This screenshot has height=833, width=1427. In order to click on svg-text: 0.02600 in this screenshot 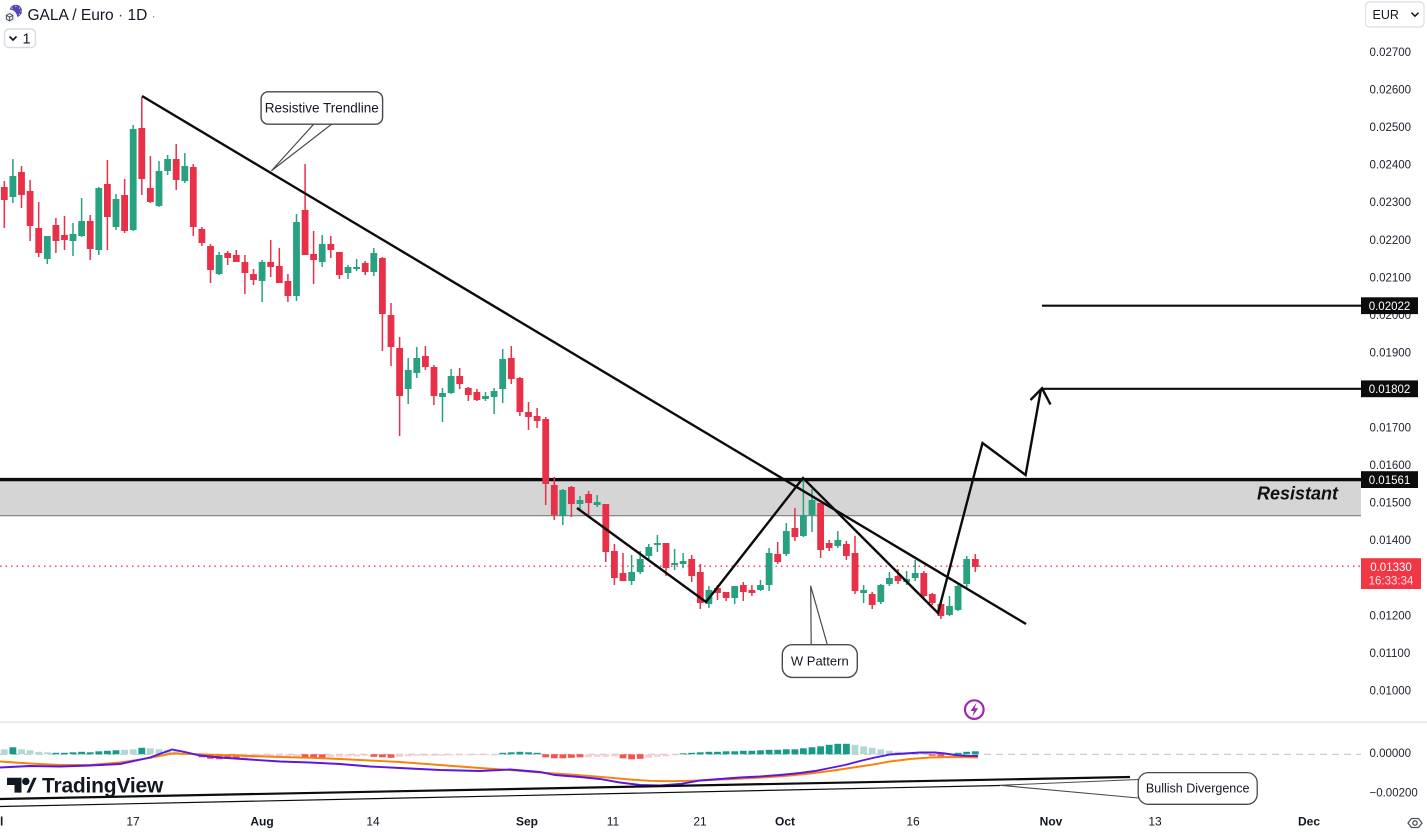, I will do `click(1391, 91)`.